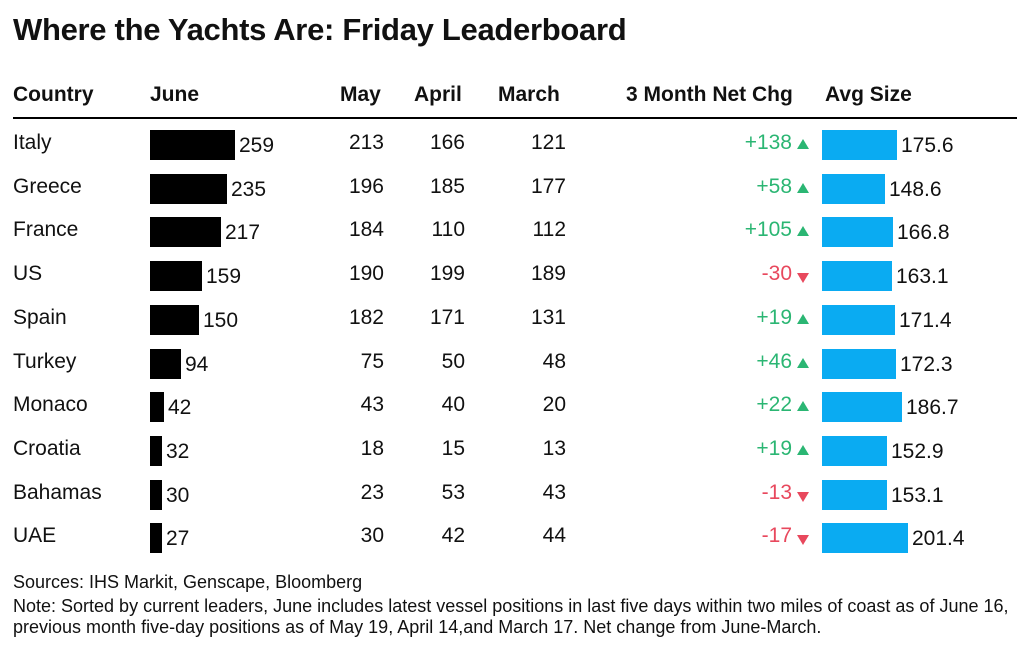  I want to click on march-value: 131, so click(548, 317).